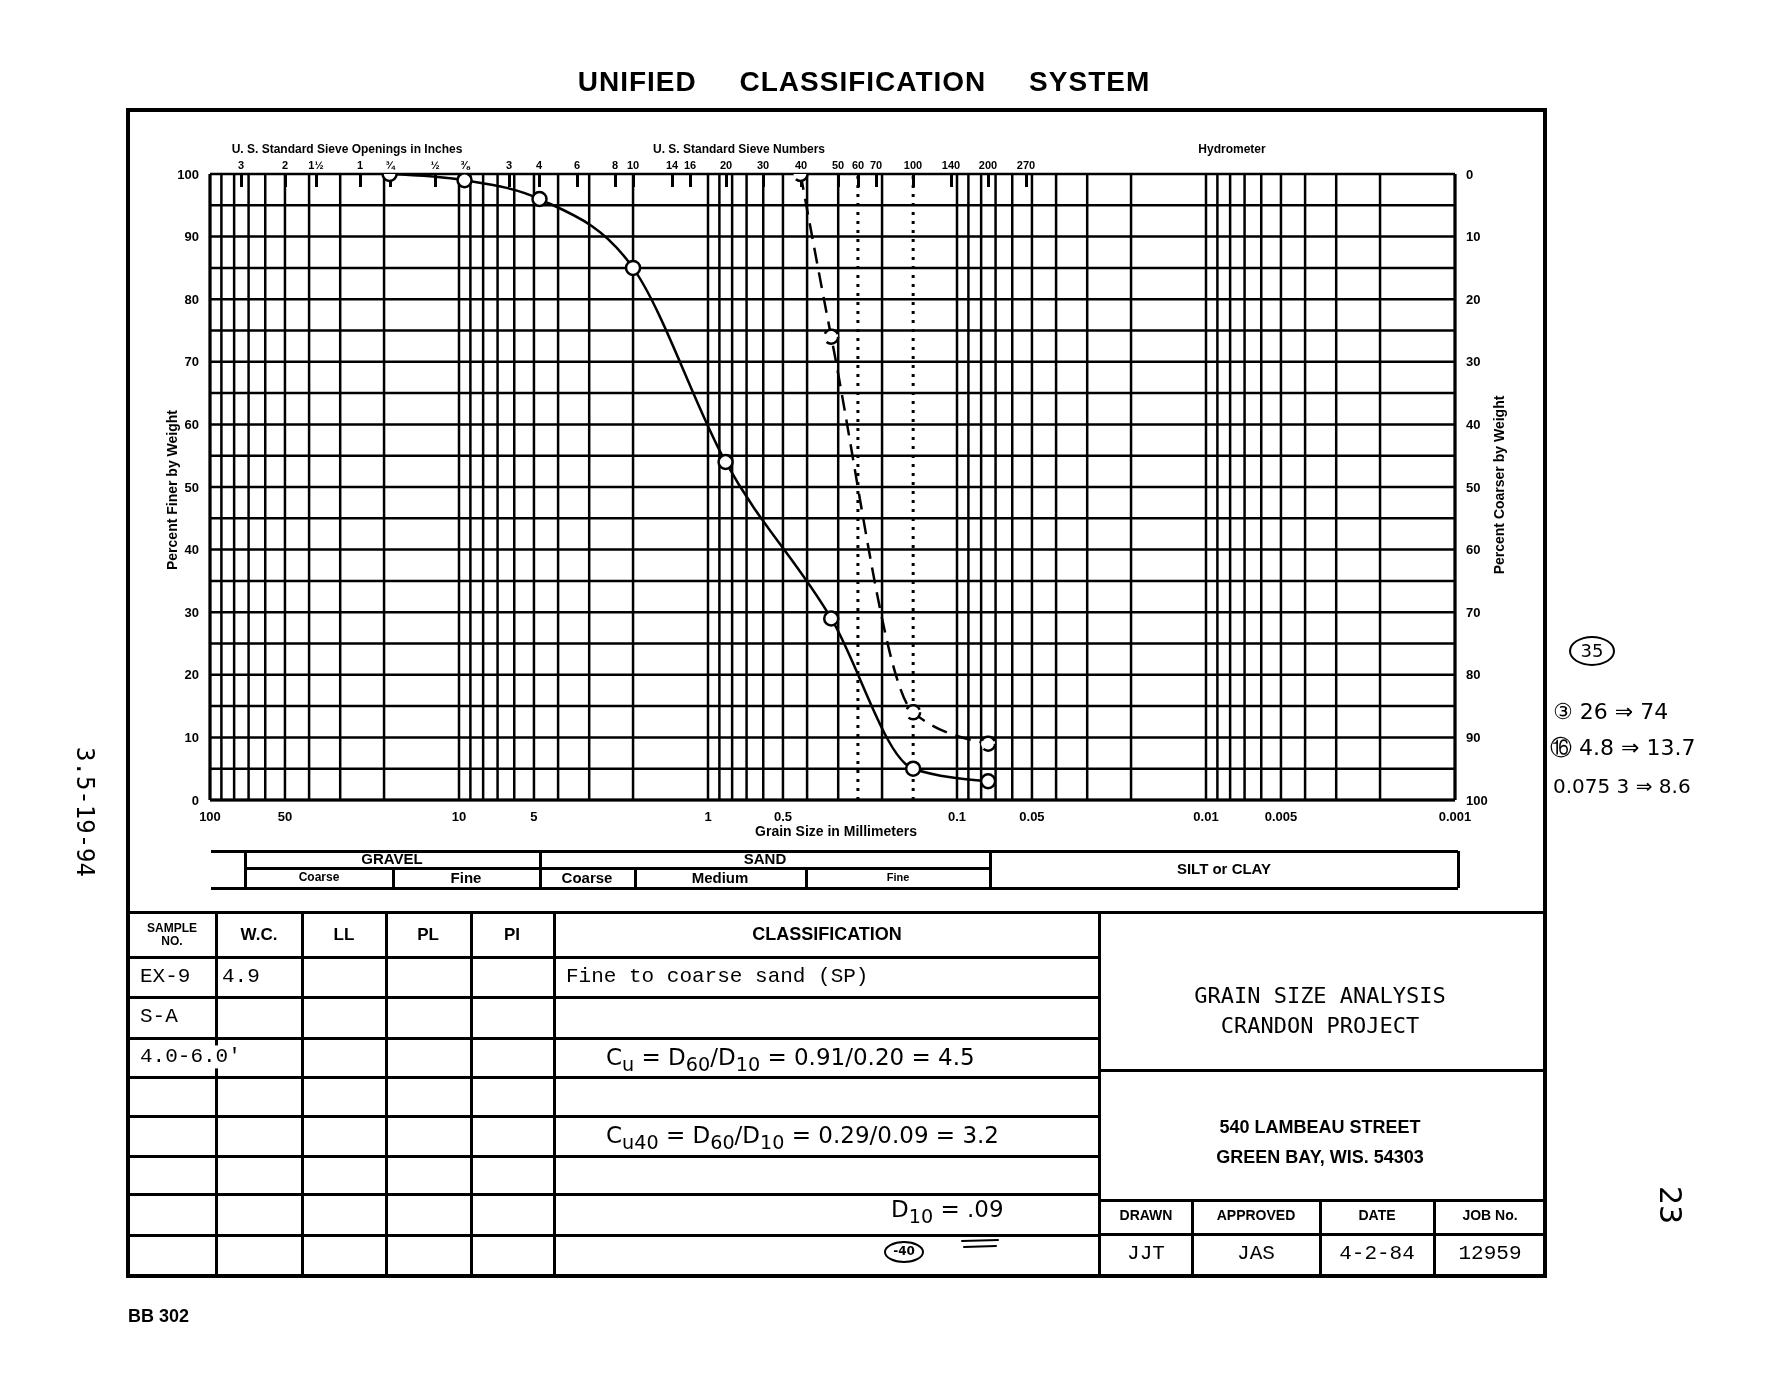 The height and width of the screenshot is (1380, 1783). What do you see at coordinates (765, 858) in the screenshot?
I see `text: SAND` at bounding box center [765, 858].